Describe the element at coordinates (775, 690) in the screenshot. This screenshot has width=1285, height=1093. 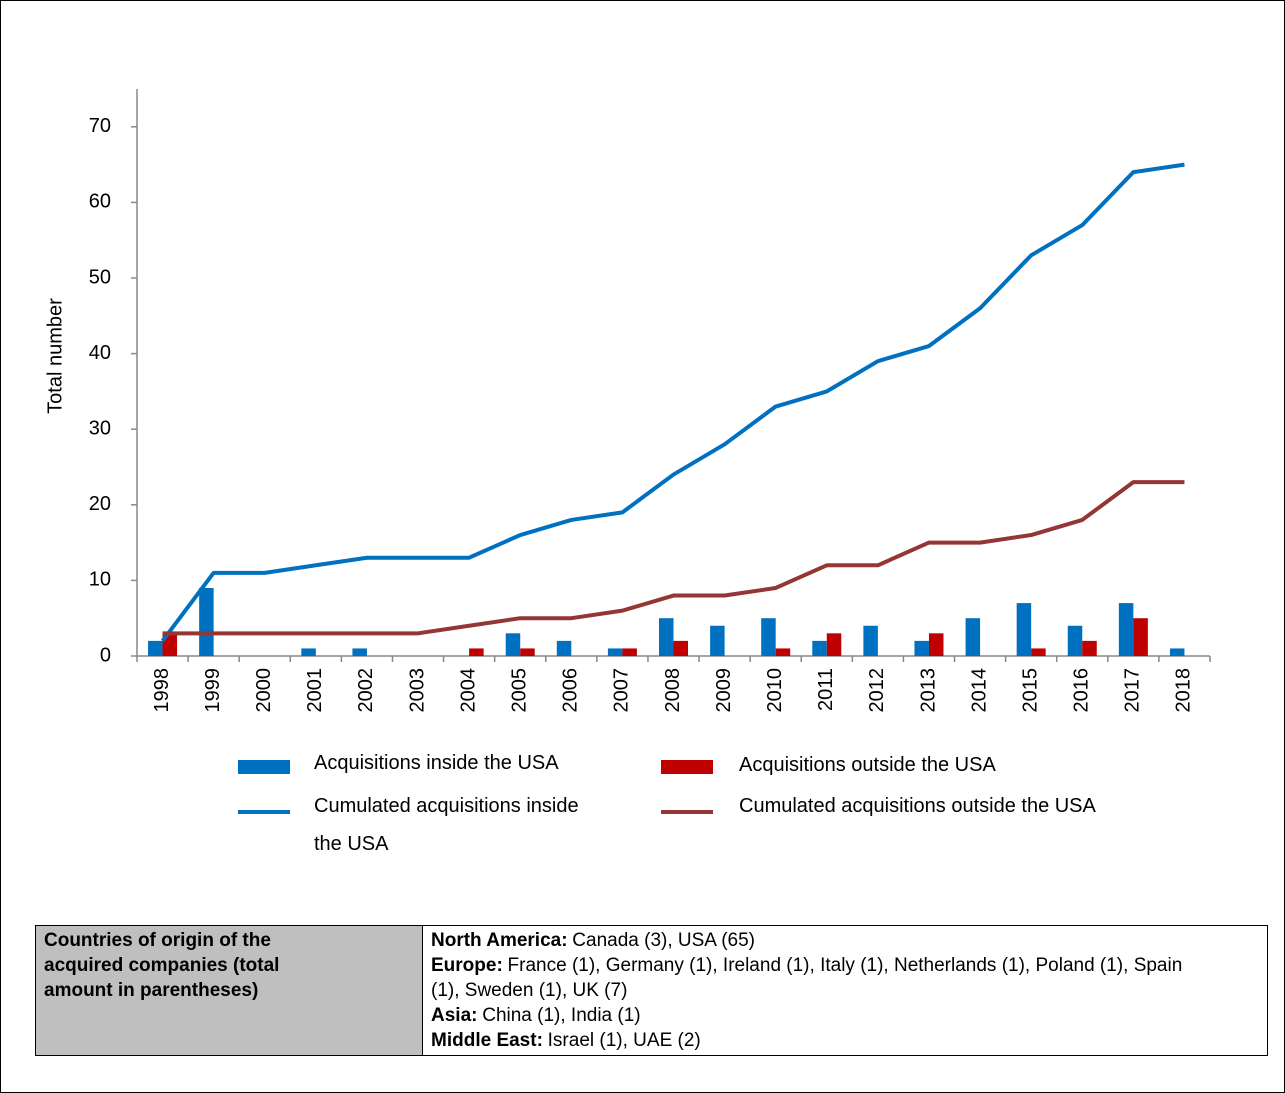
I see `x-tick-label: 2010` at that location.